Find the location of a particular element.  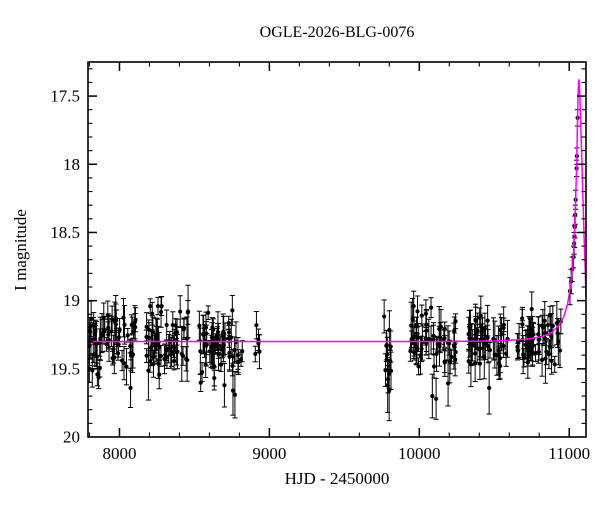

chart-title: OGLE-2026-BLG-0076 is located at coordinates (337, 32).